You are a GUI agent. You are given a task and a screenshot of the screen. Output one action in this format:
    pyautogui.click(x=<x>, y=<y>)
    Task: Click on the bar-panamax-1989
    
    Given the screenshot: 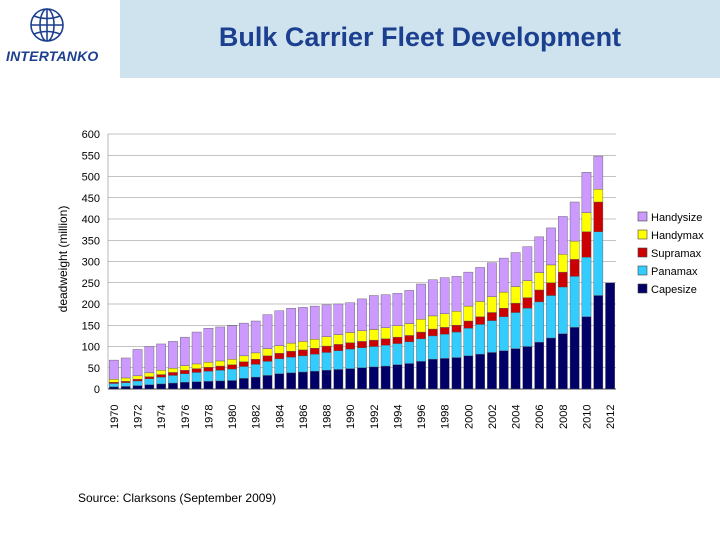 What is the action you would take?
    pyautogui.click(x=338, y=360)
    